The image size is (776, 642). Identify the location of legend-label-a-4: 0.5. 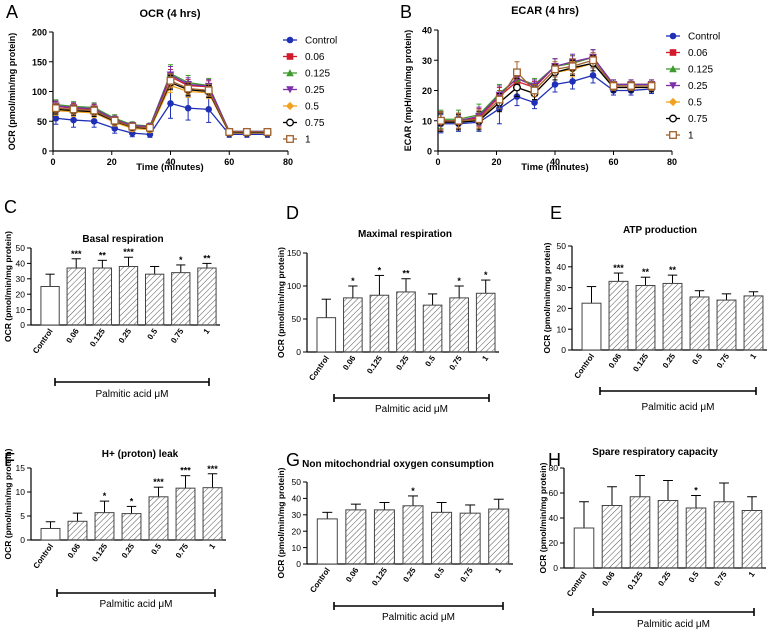
(312, 107).